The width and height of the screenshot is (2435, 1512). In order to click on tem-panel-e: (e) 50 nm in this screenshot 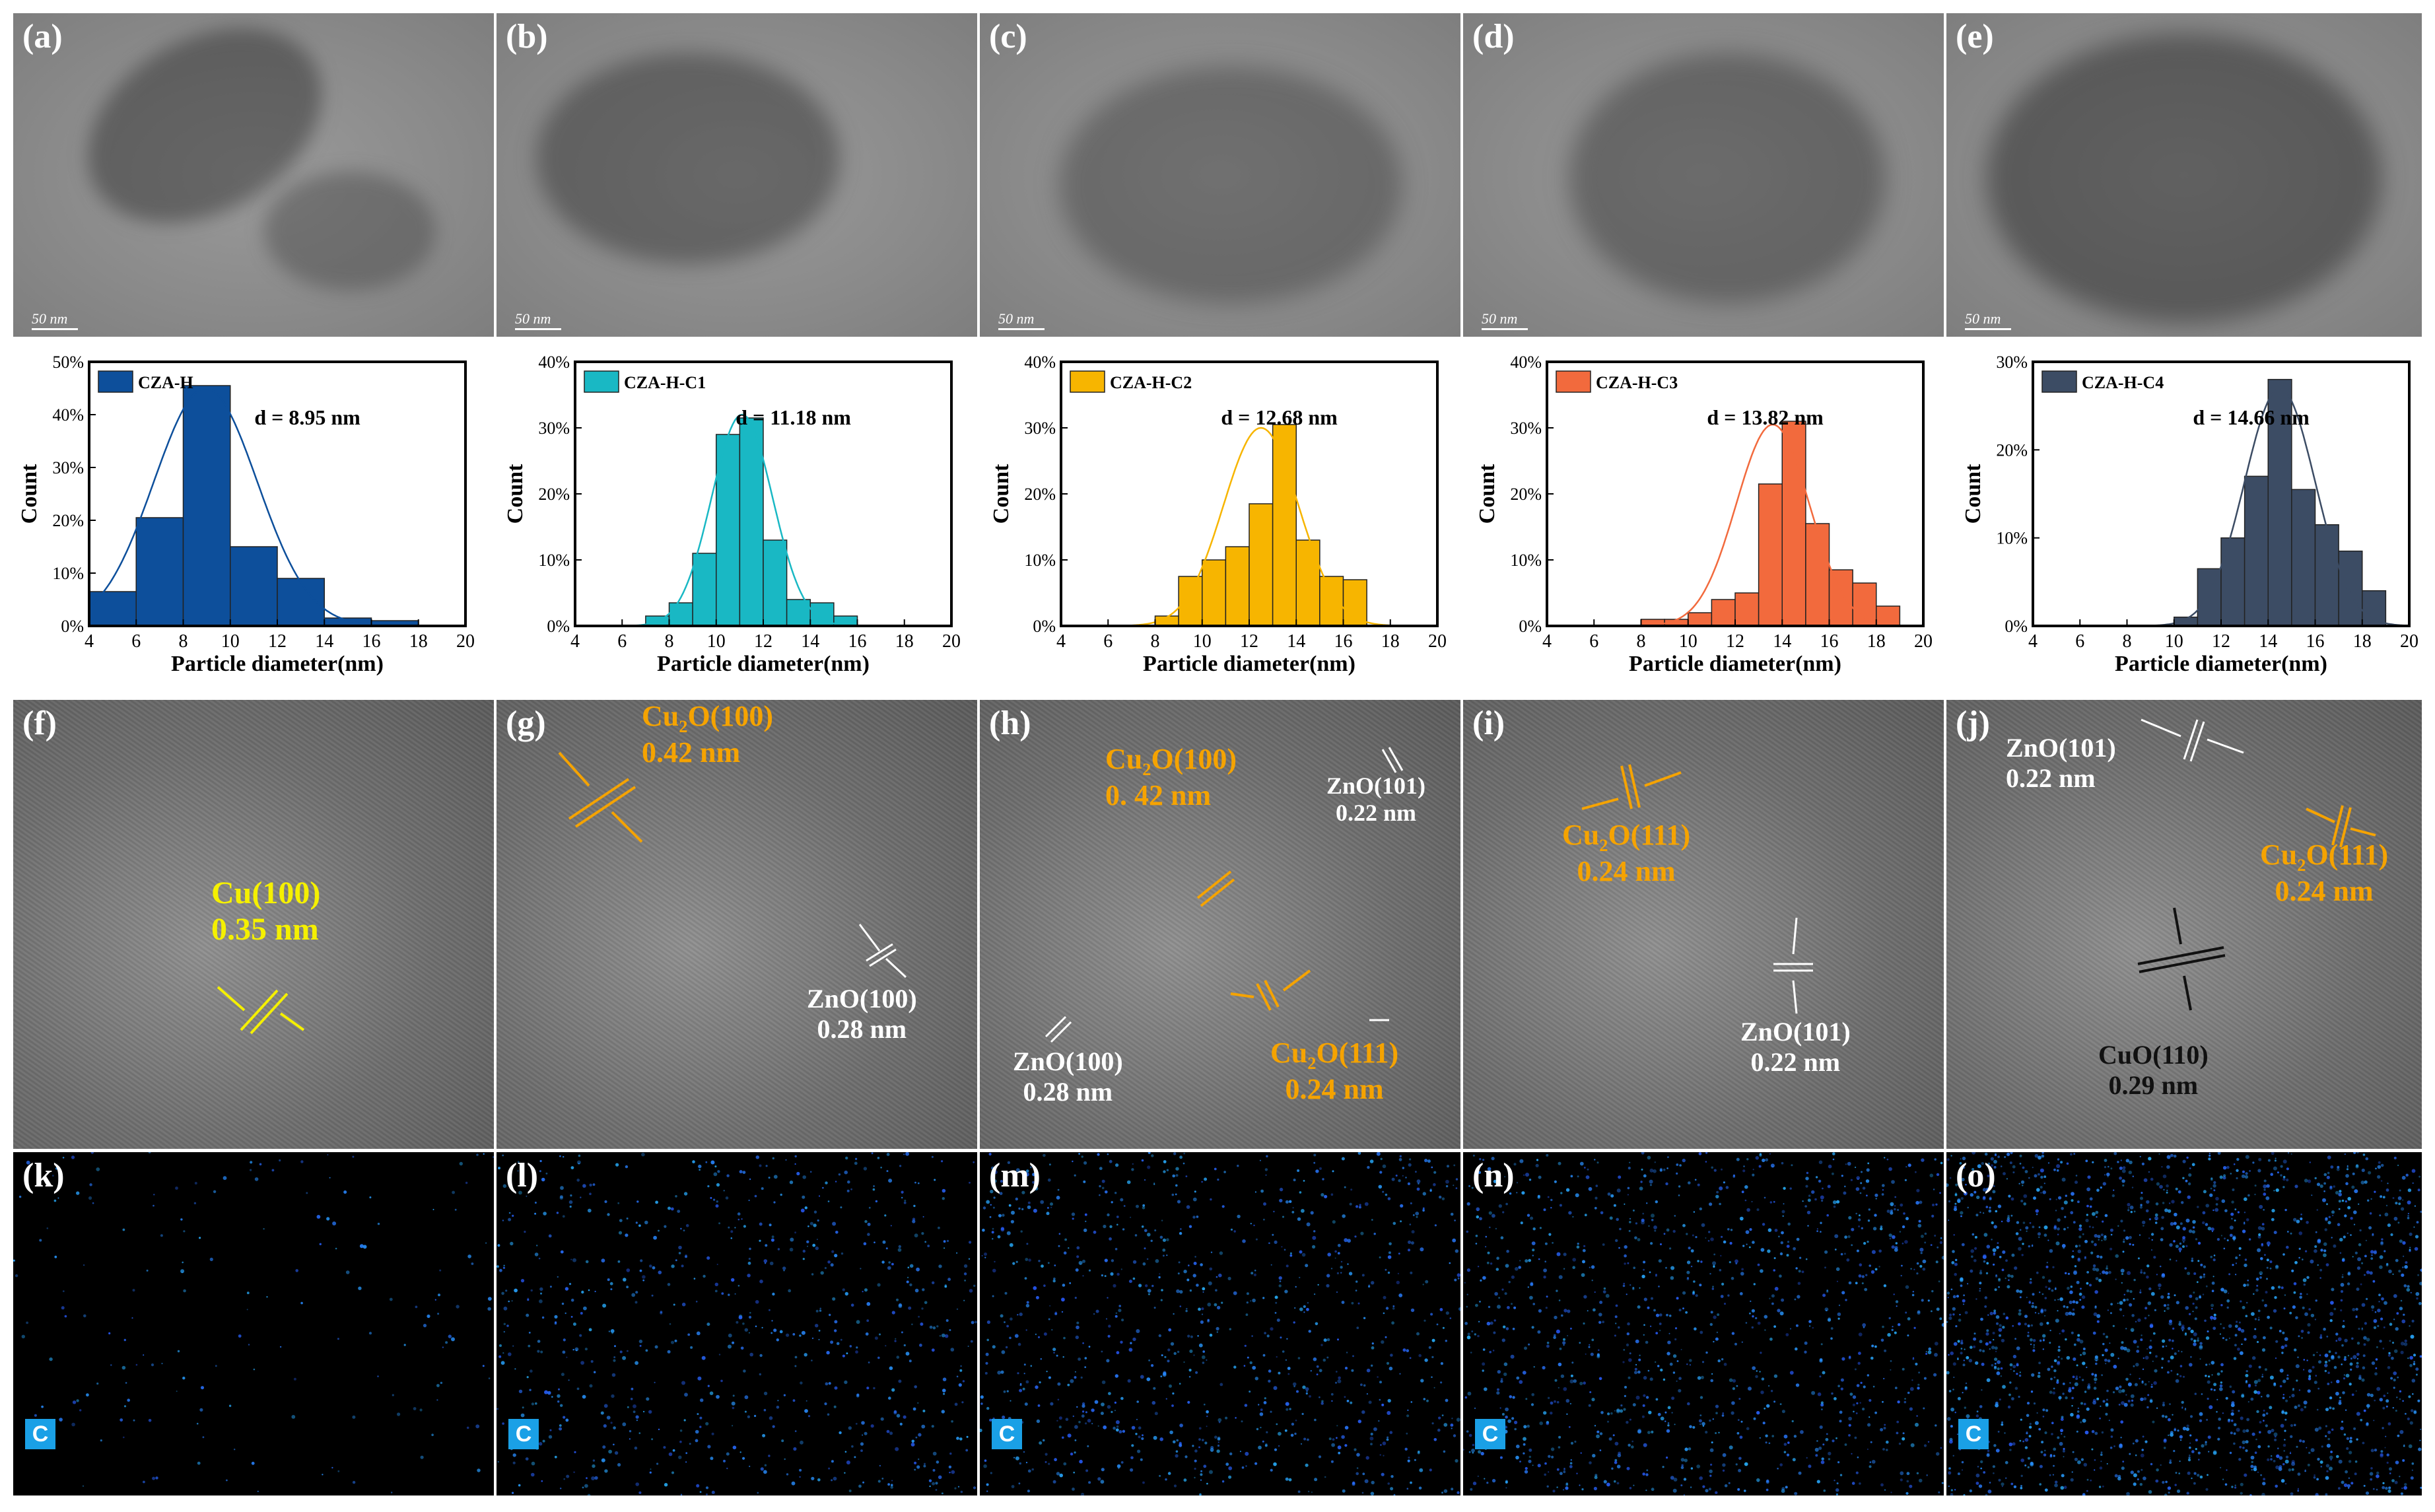, I will do `click(2184, 175)`.